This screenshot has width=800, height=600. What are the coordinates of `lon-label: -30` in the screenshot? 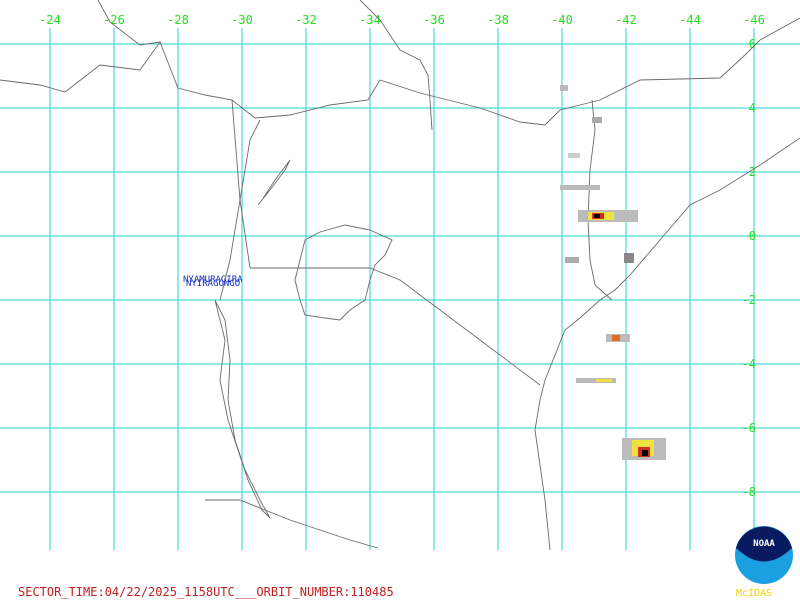 It's located at (242, 20).